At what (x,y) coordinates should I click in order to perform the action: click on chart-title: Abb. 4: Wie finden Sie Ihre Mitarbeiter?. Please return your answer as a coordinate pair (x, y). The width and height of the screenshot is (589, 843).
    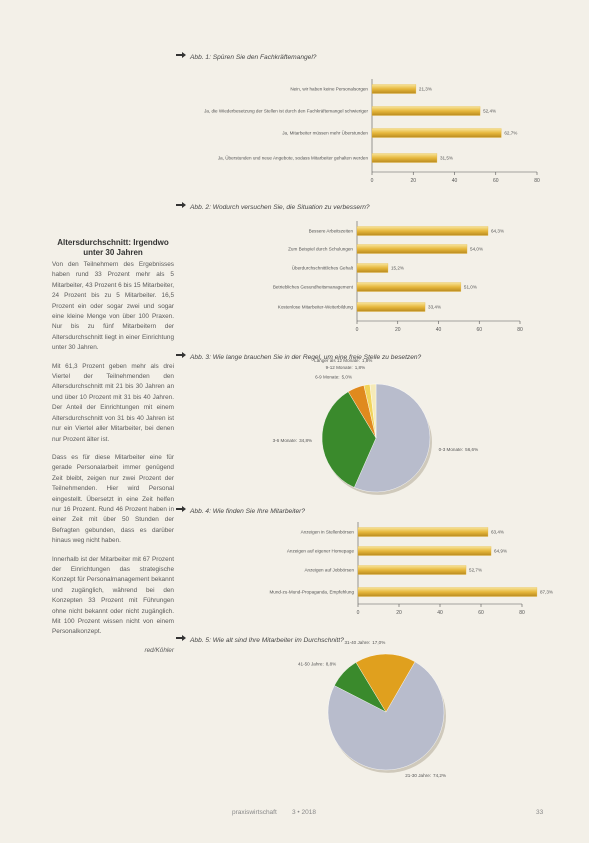
    Looking at the image, I should click on (247, 511).